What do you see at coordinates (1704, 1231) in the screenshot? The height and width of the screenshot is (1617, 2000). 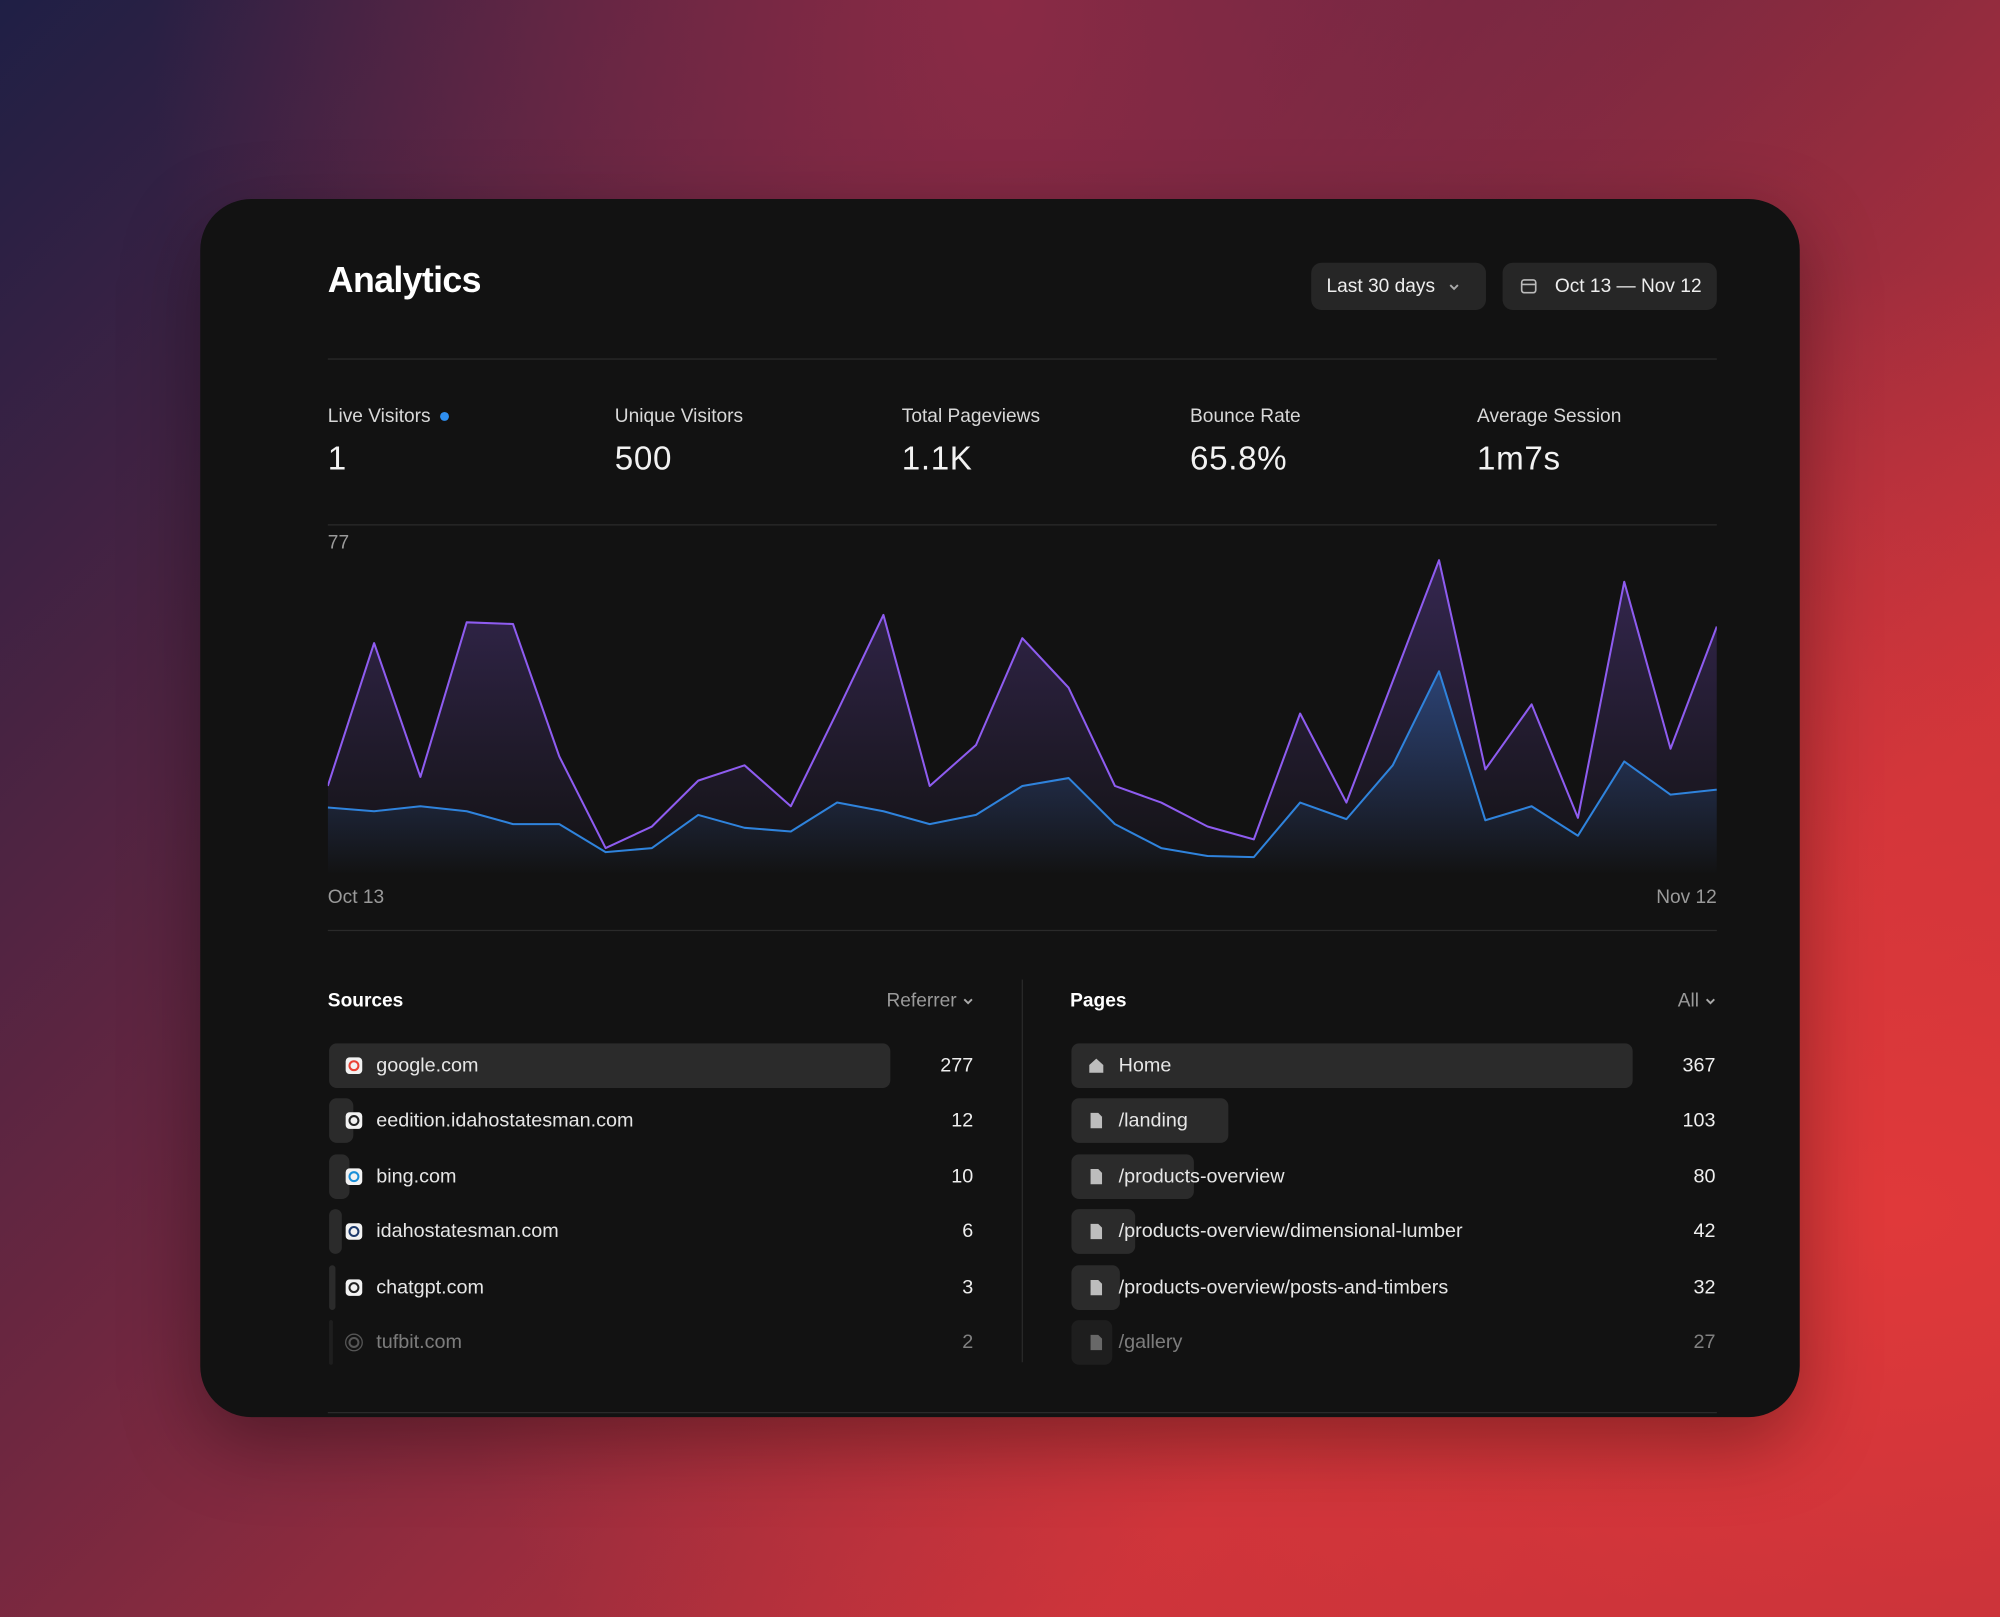 I see `row-count: 42` at bounding box center [1704, 1231].